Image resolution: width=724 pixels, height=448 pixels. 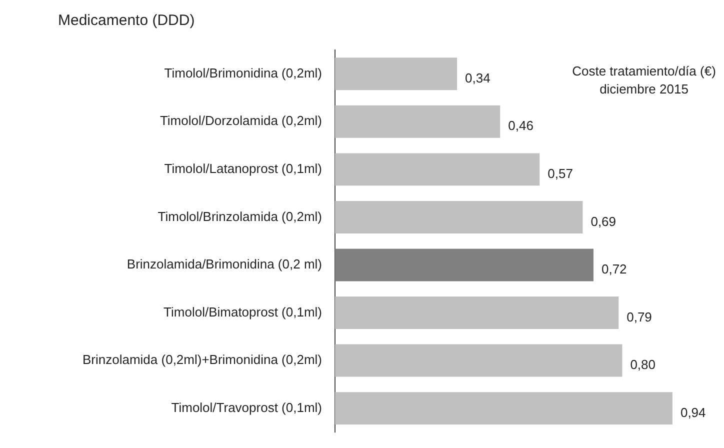 What do you see at coordinates (202, 360) in the screenshot?
I see `y-tick-label: Brinzolamida (0,2ml)+Brimonidina (0,2ml)` at bounding box center [202, 360].